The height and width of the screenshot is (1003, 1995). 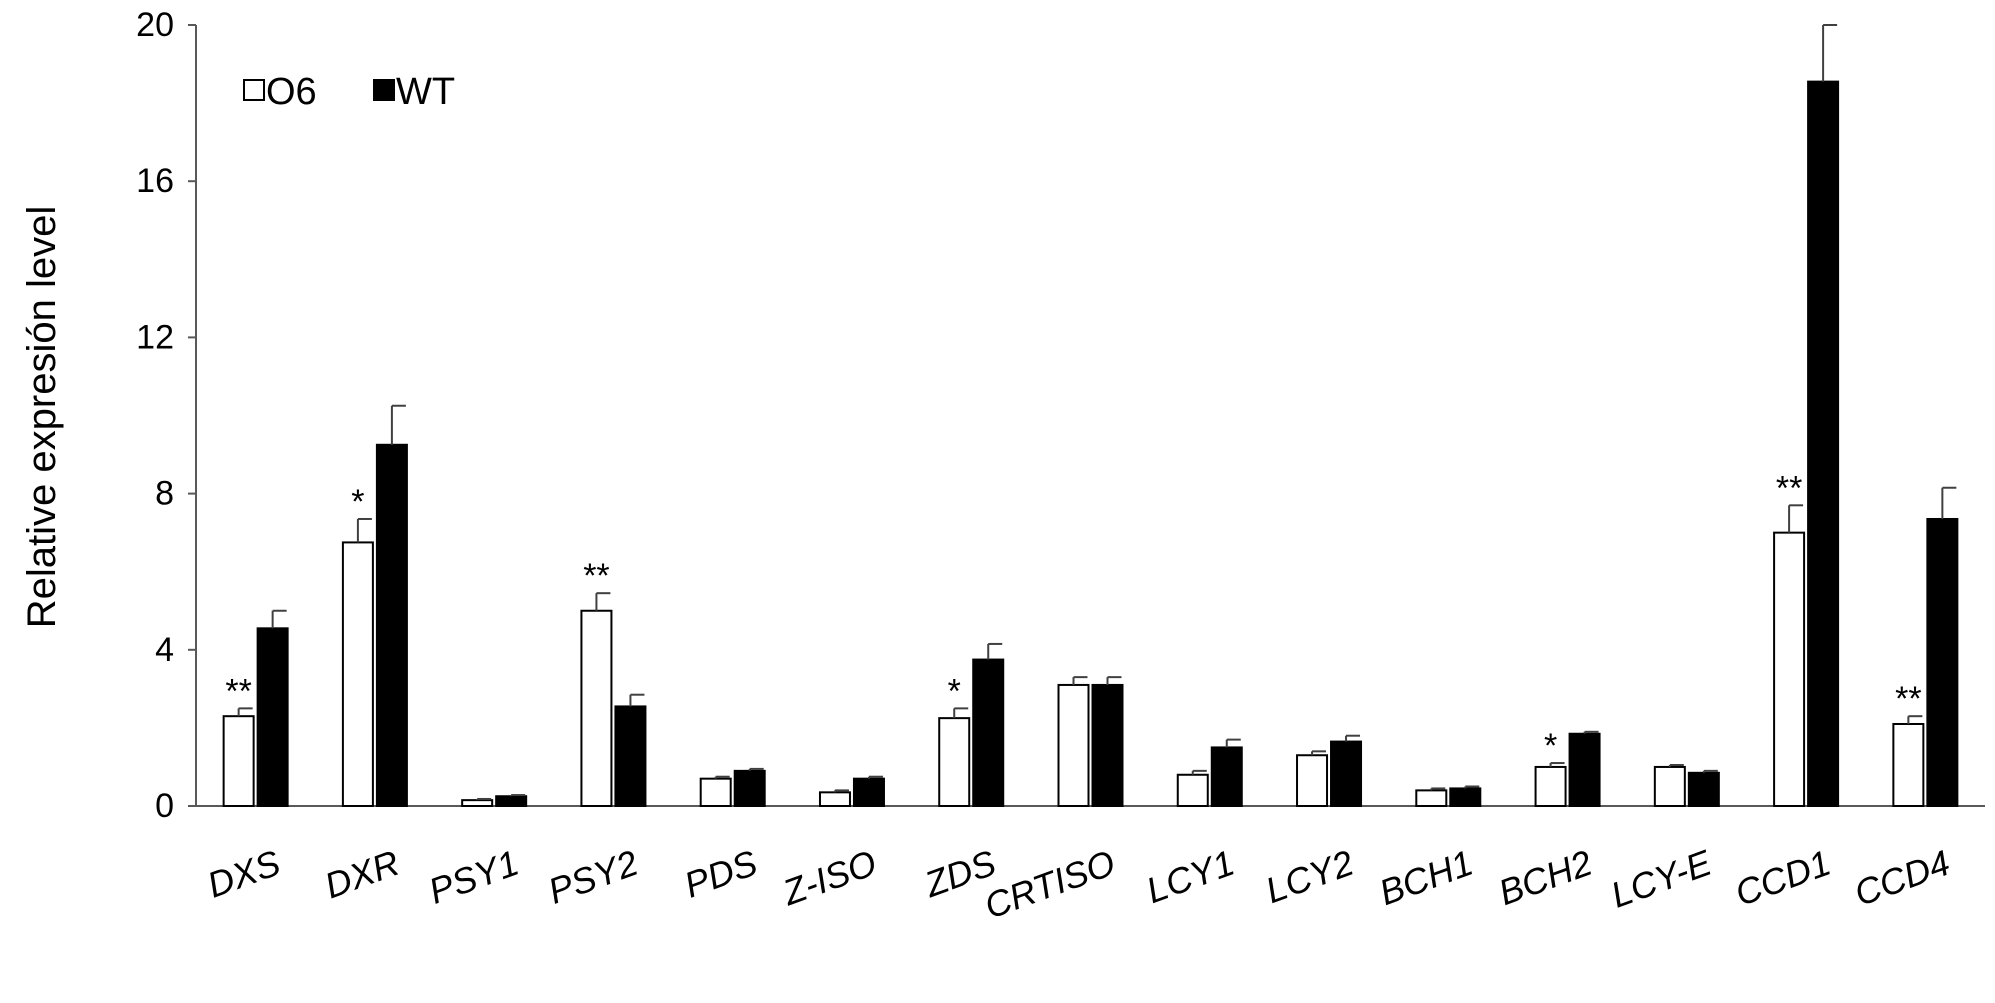 I want to click on y-axis-label: Relative expresión level, so click(x=42, y=417).